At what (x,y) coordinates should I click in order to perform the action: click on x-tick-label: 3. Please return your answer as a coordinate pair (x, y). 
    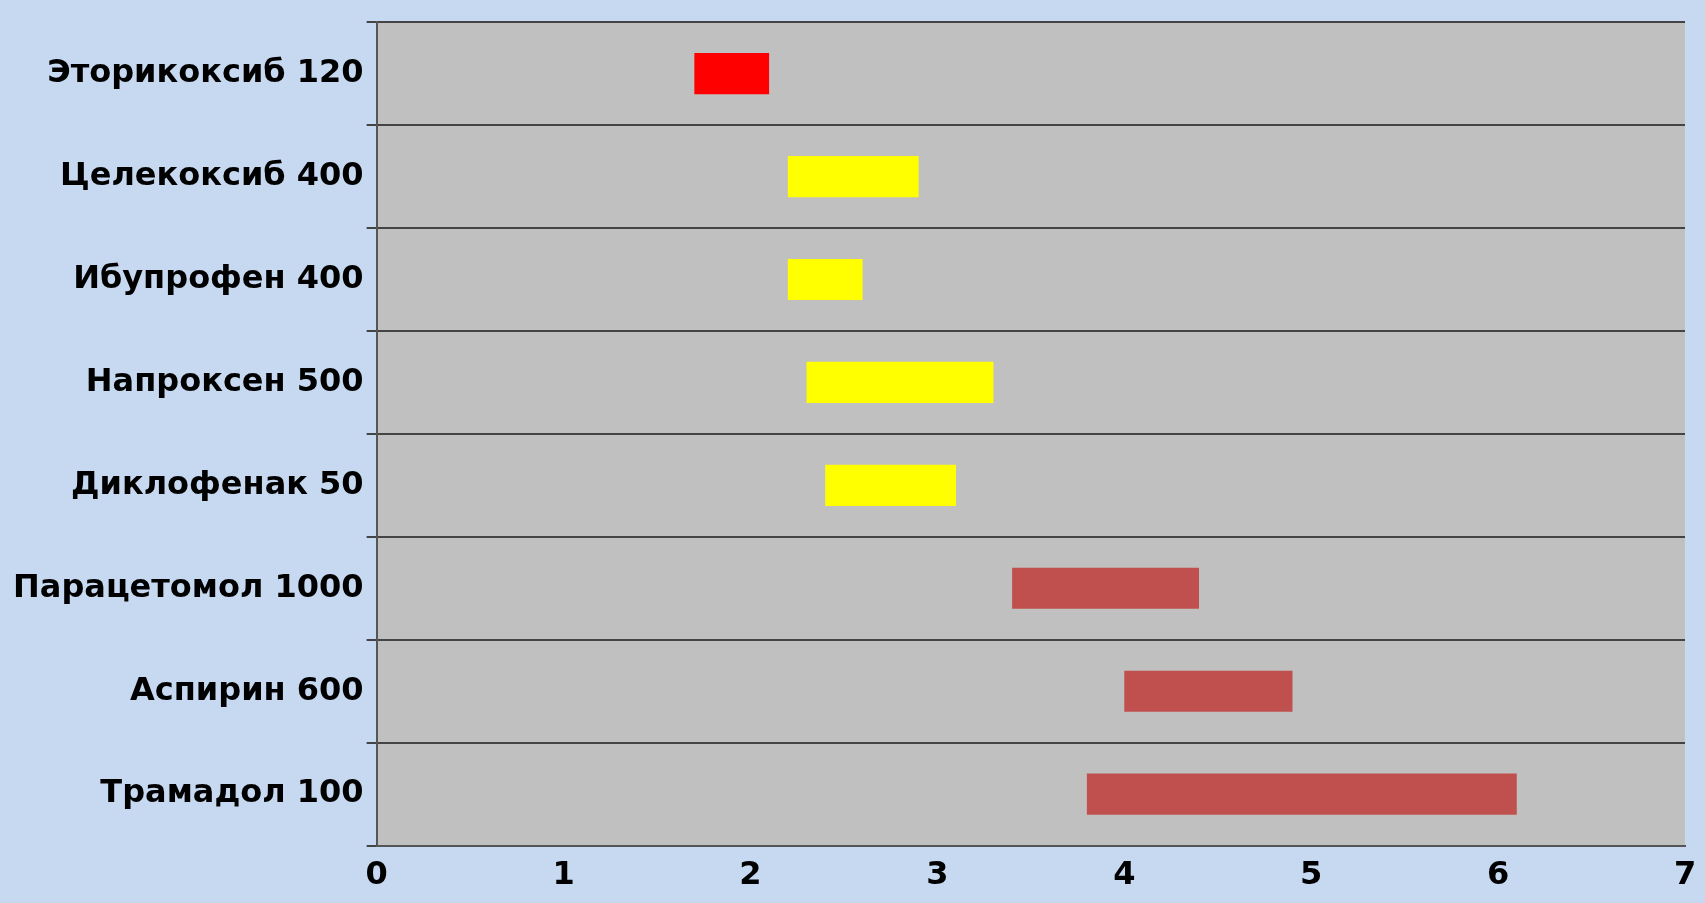
    Looking at the image, I should click on (937, 873).